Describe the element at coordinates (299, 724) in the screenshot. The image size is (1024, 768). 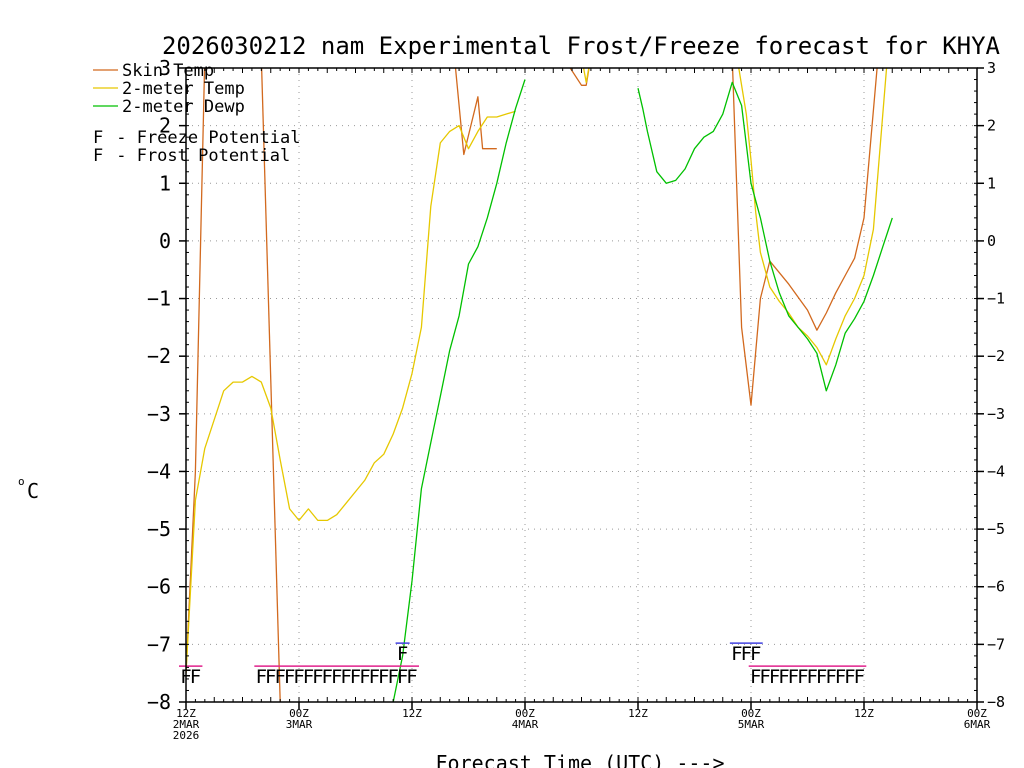
I see `x-tick-label: 3MAR` at that location.